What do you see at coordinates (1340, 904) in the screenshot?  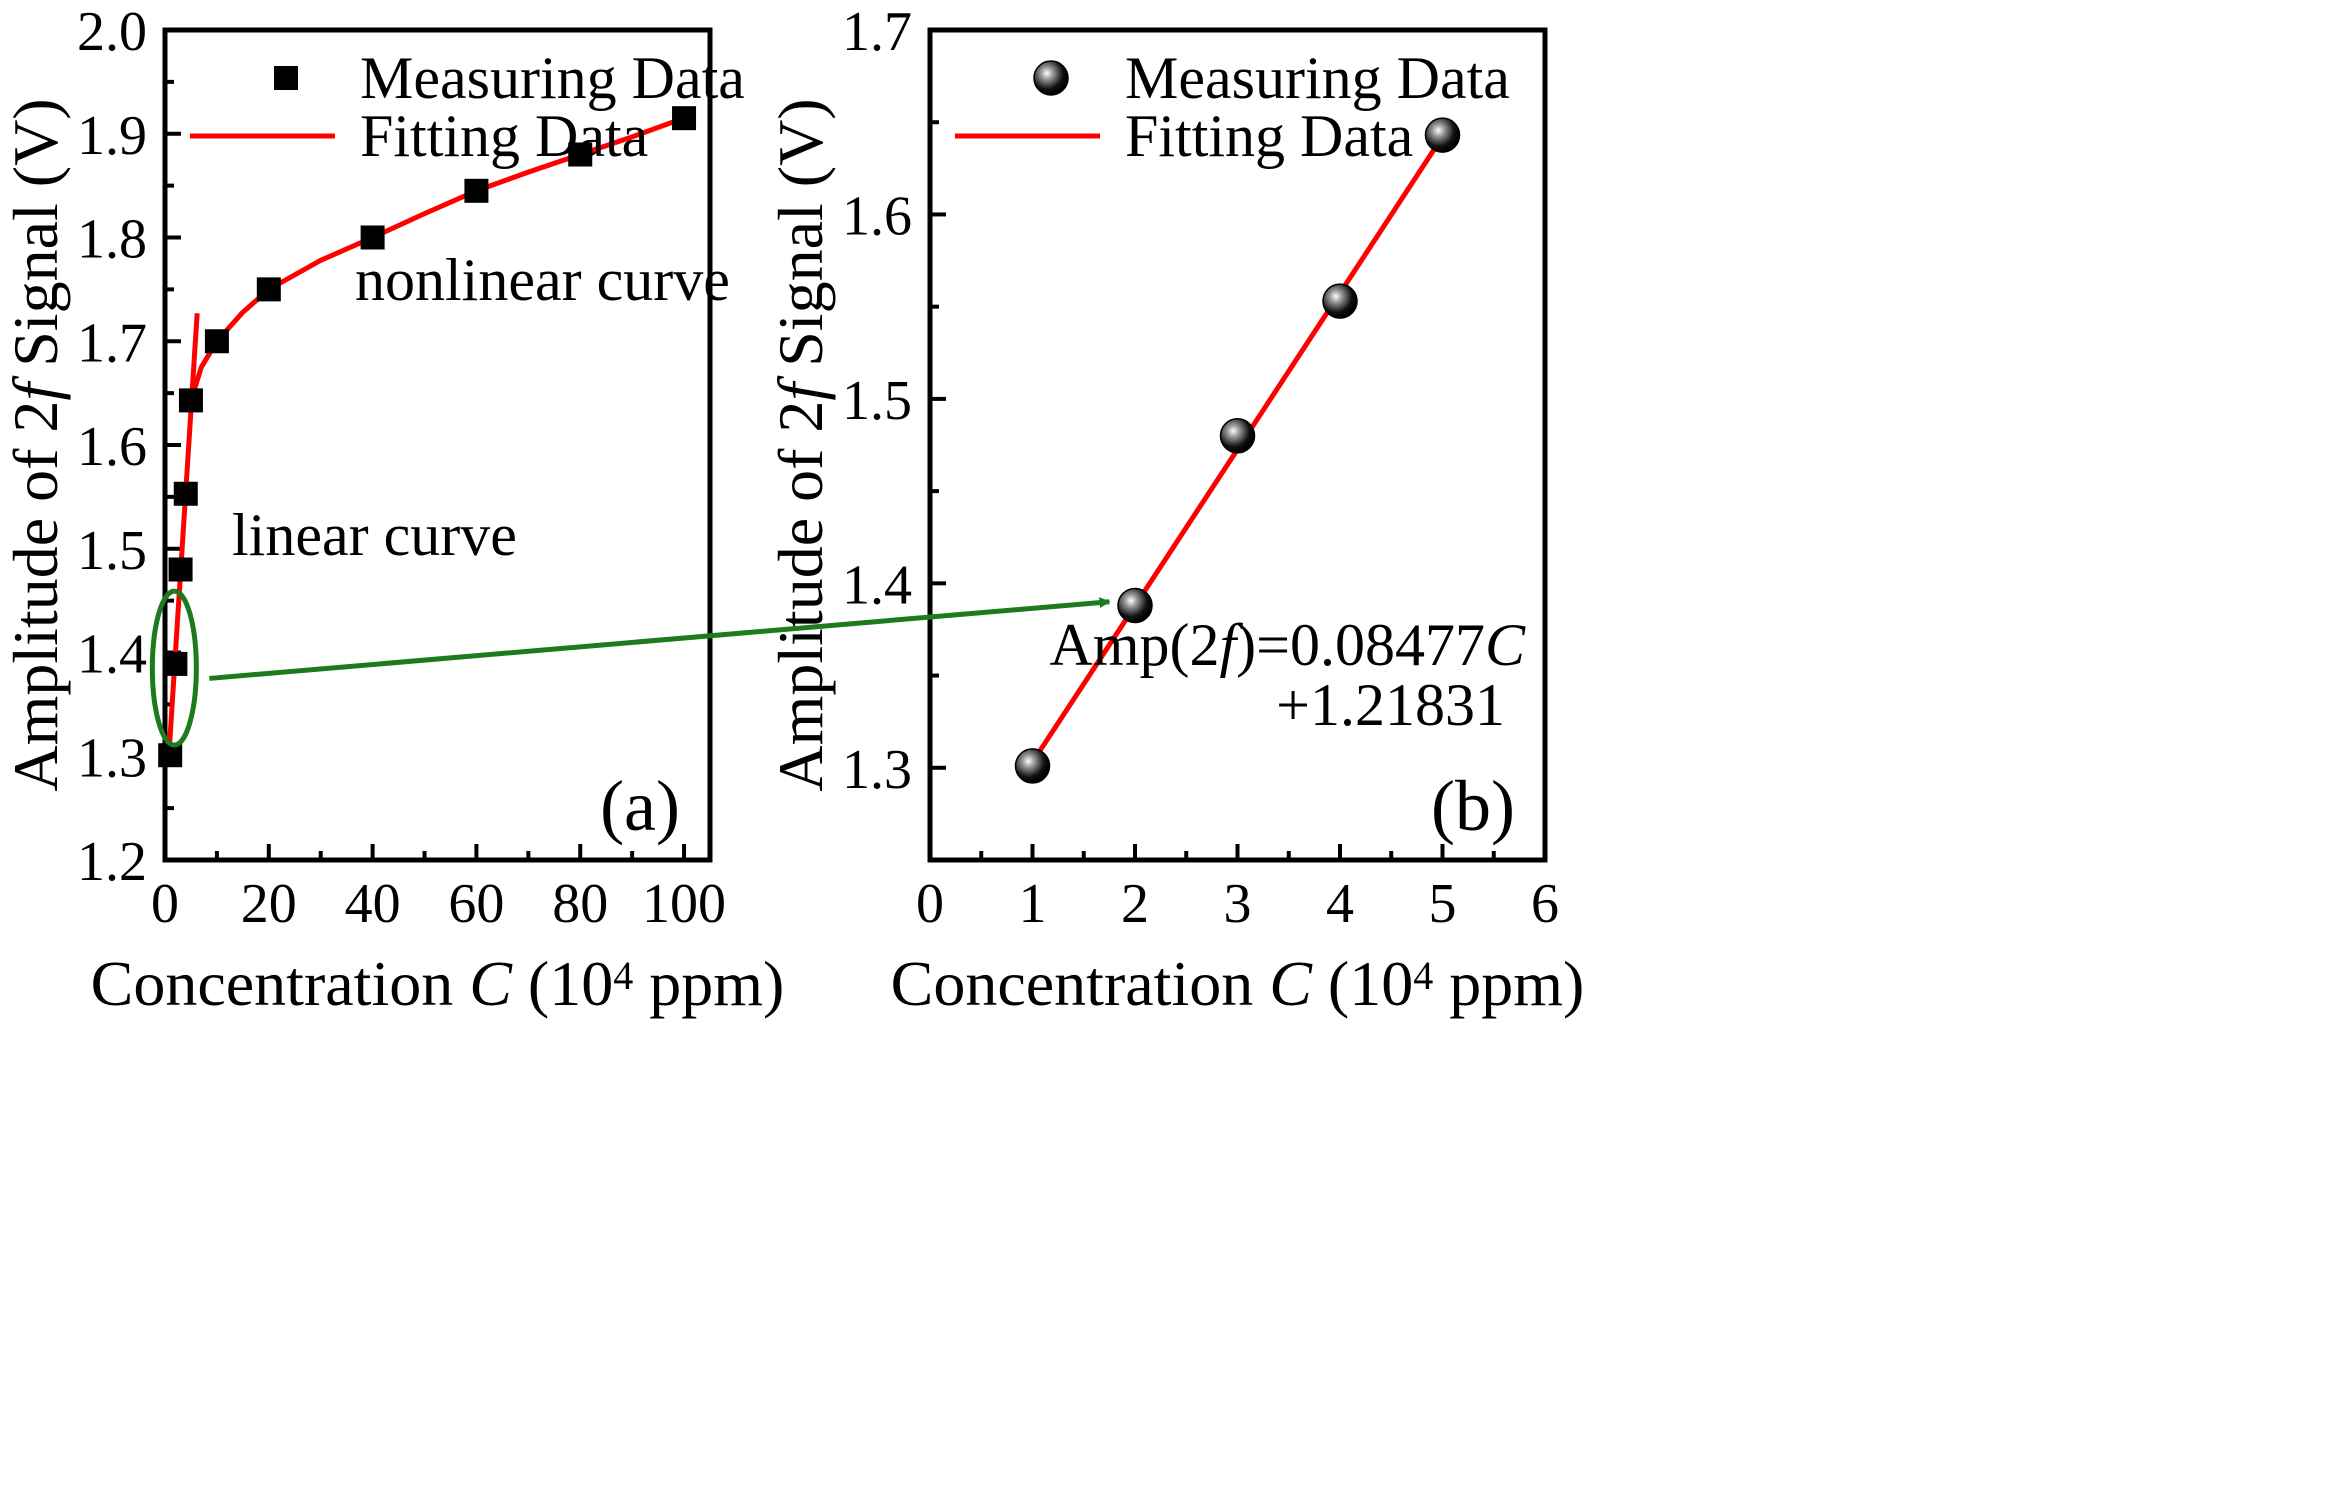 I see `x-tick-label: 4` at bounding box center [1340, 904].